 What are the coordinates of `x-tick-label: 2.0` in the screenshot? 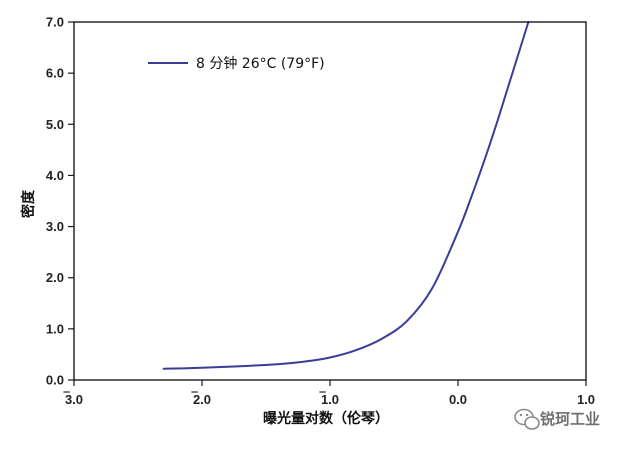 It's located at (202, 399).